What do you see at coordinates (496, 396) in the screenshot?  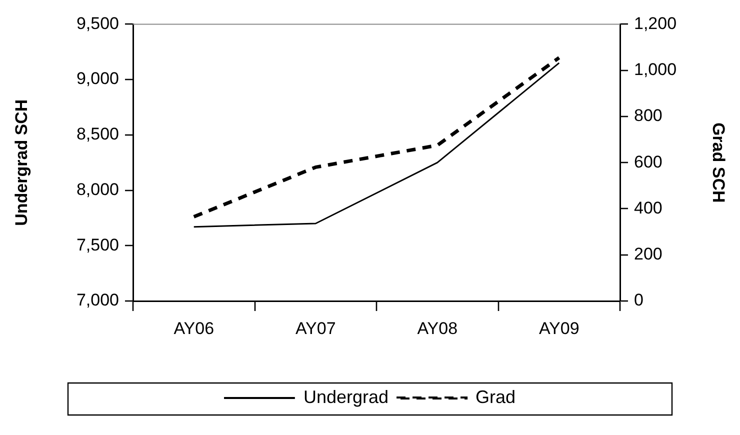 I see `legend-label: Grad` at bounding box center [496, 396].